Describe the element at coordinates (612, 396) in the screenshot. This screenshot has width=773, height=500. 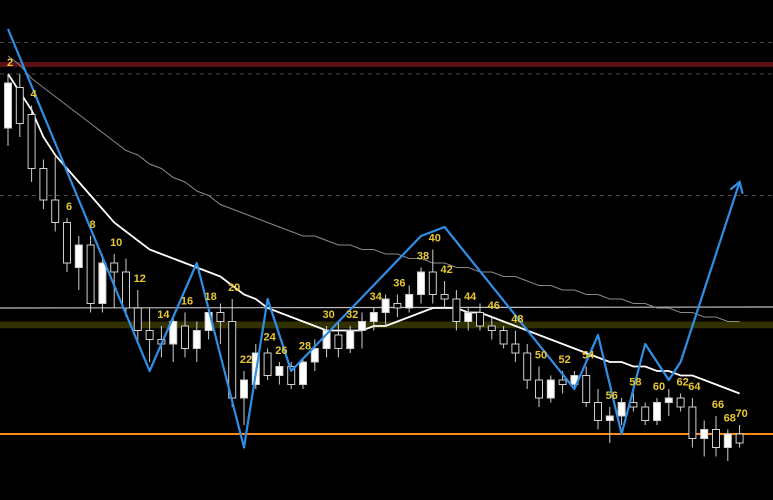
I see `bar-label-56: 56` at that location.